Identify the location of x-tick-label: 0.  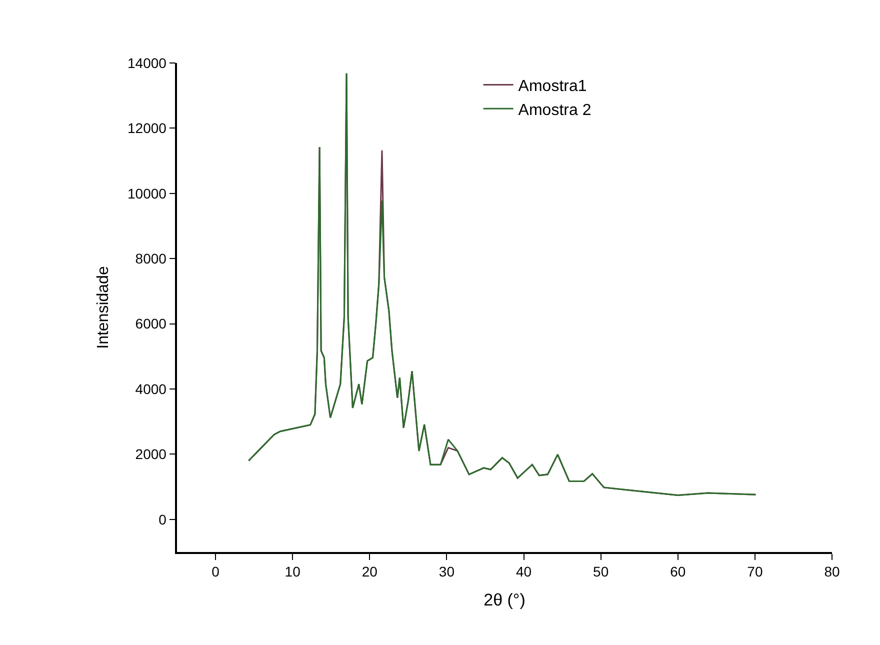
(216, 572).